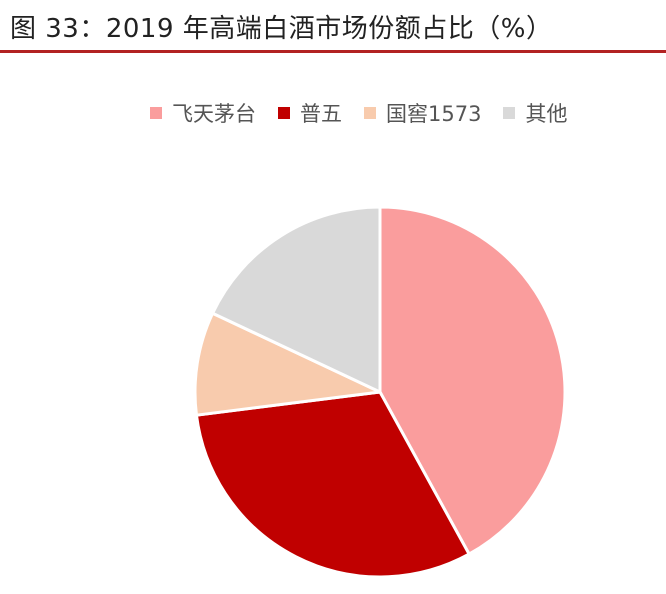 This screenshot has height=594, width=666. I want to click on pie-slice-puwu, so click(332, 484).